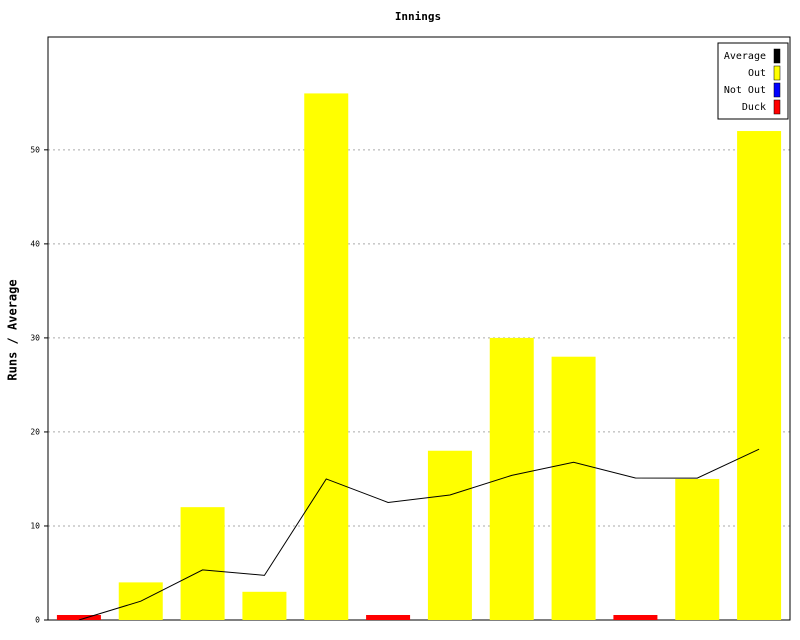 The width and height of the screenshot is (800, 640). Describe the element at coordinates (745, 90) in the screenshot. I see `legend-label: Not Out` at that location.